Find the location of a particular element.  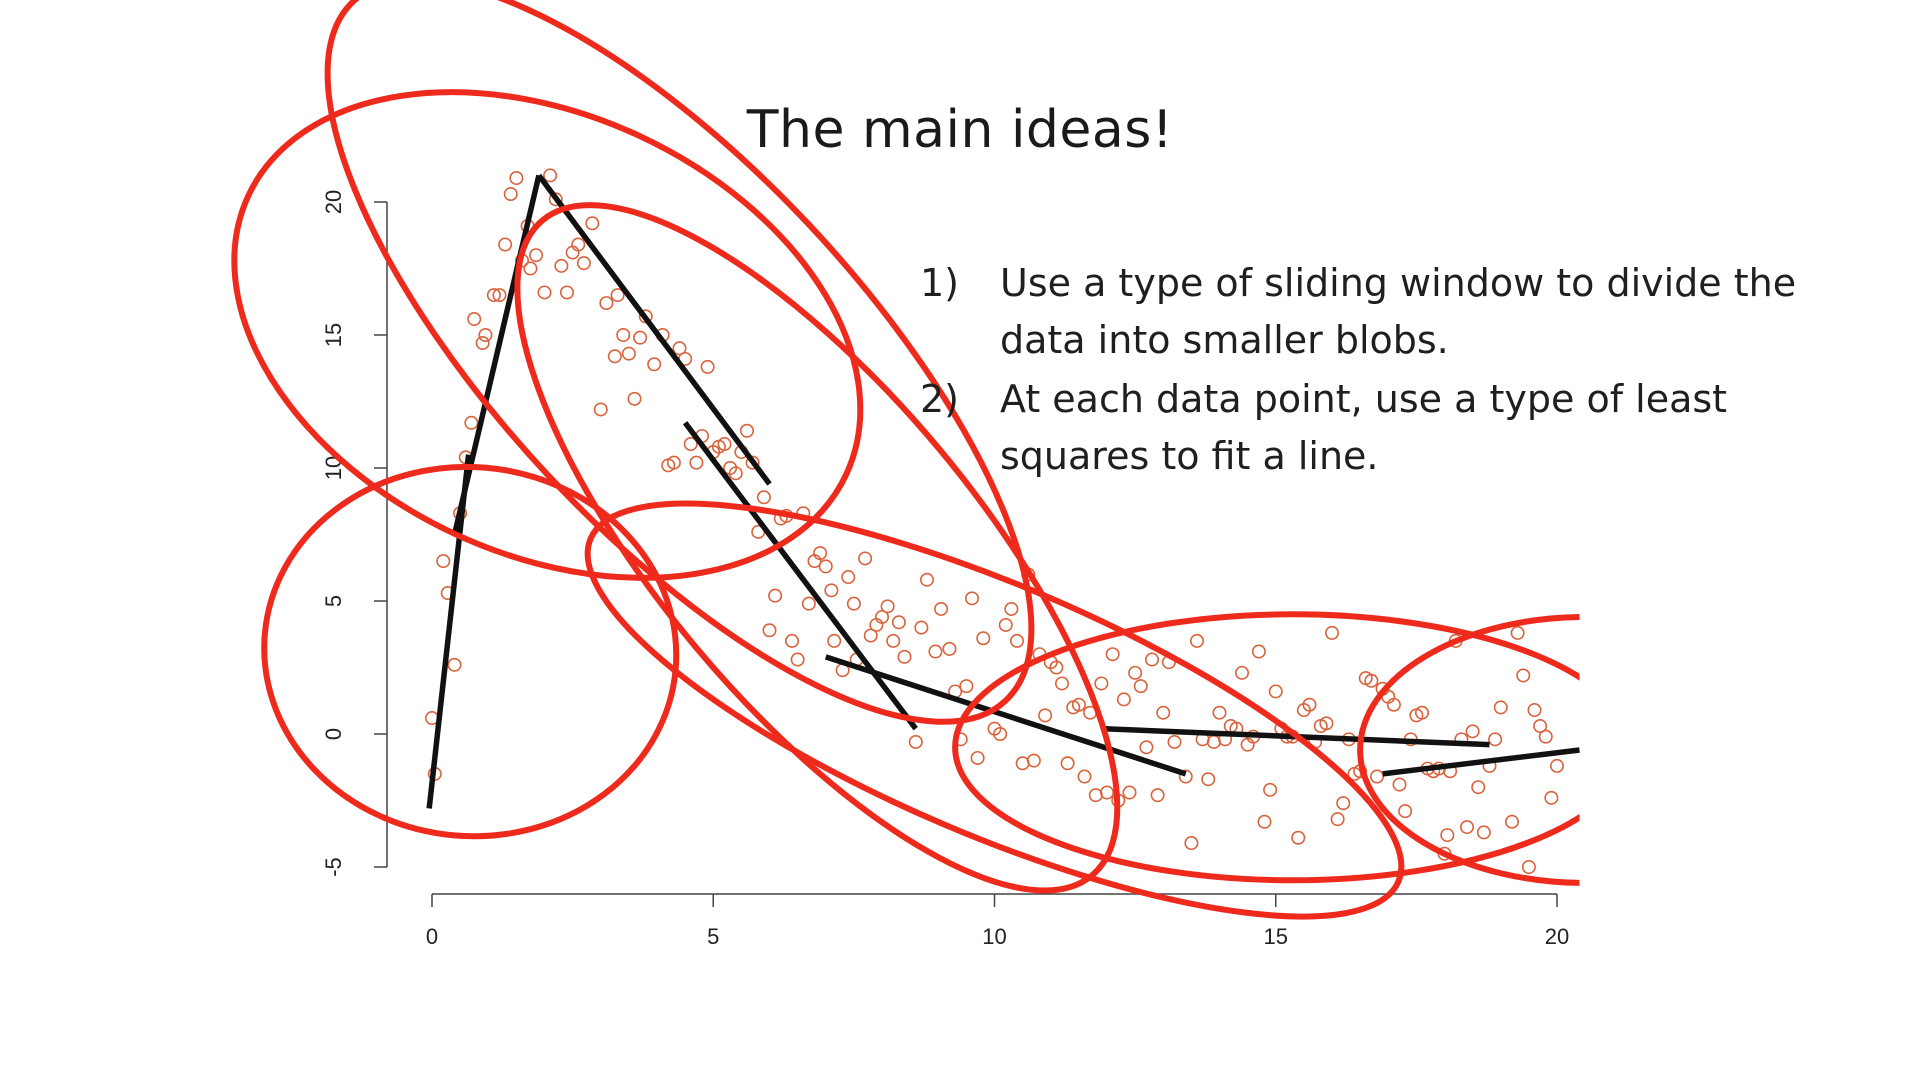

x-tick-label: 10 is located at coordinates (994, 936).